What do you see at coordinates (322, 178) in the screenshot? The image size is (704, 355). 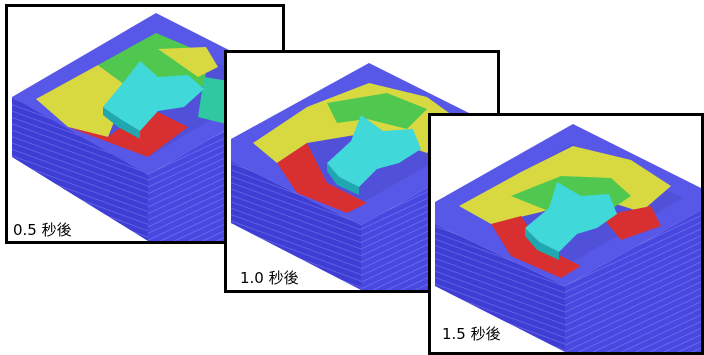 I see `red-region` at bounding box center [322, 178].